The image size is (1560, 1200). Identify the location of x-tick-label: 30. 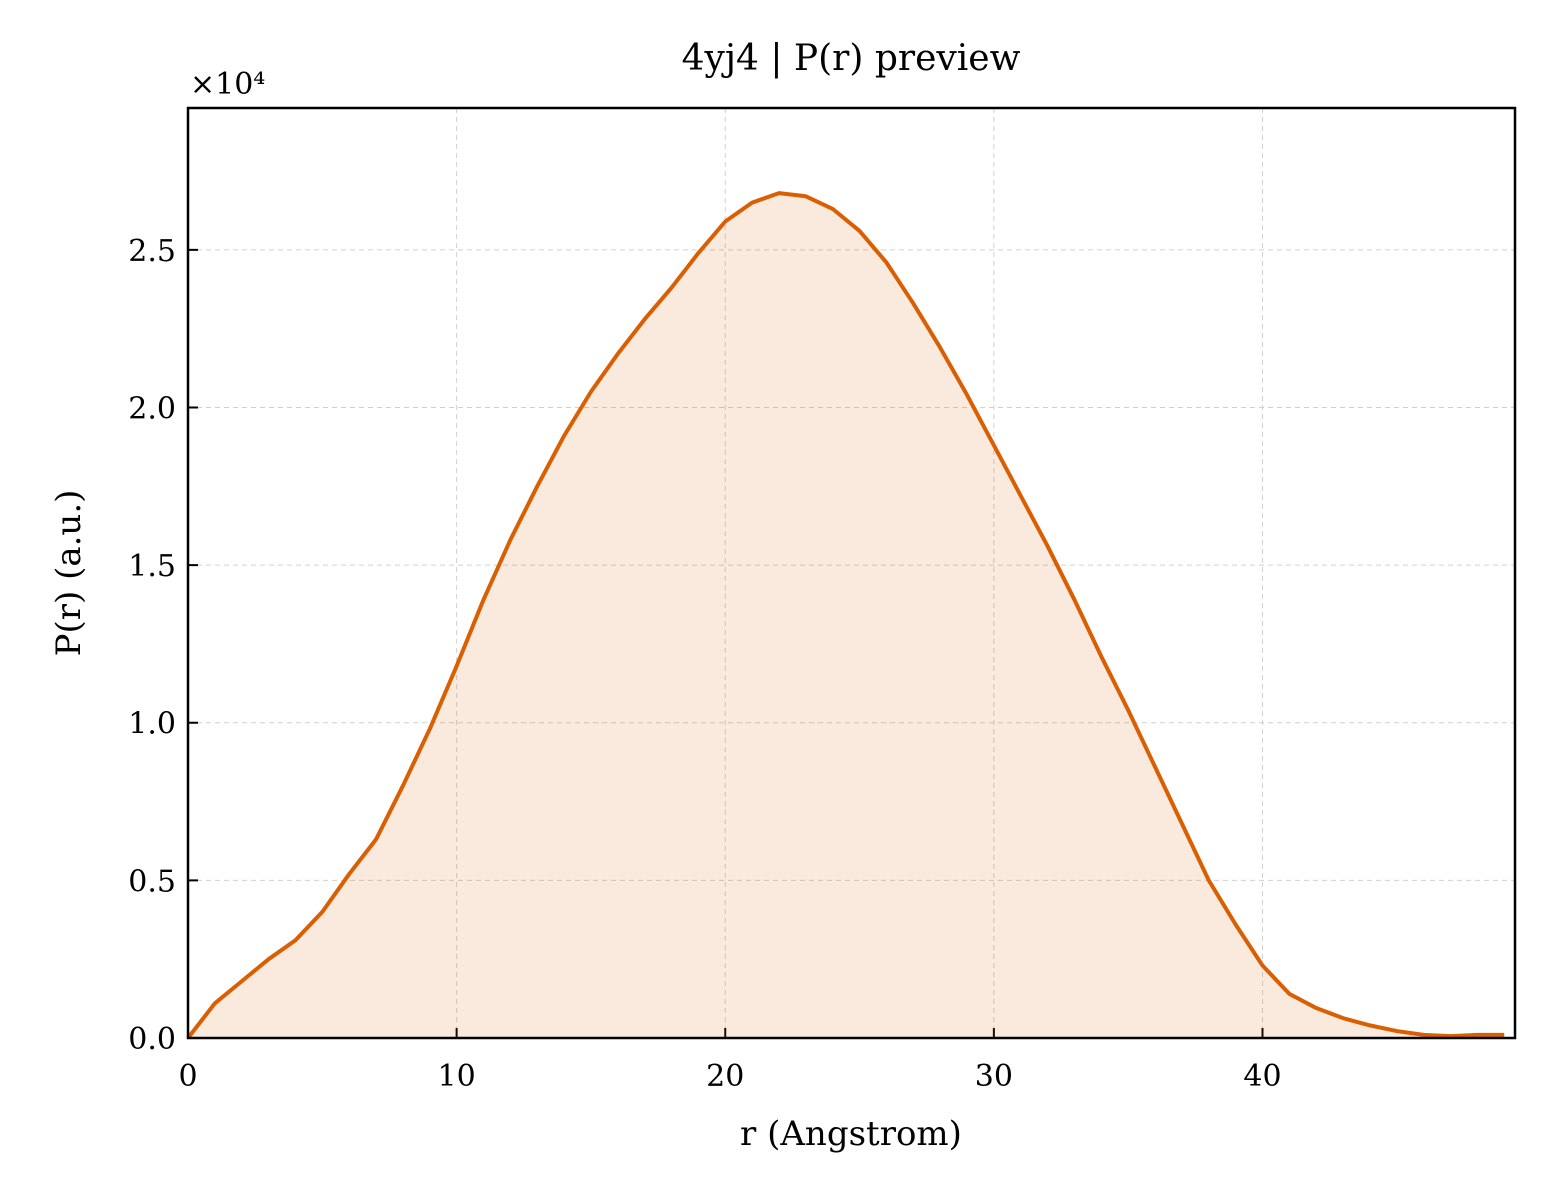
(994, 1076).